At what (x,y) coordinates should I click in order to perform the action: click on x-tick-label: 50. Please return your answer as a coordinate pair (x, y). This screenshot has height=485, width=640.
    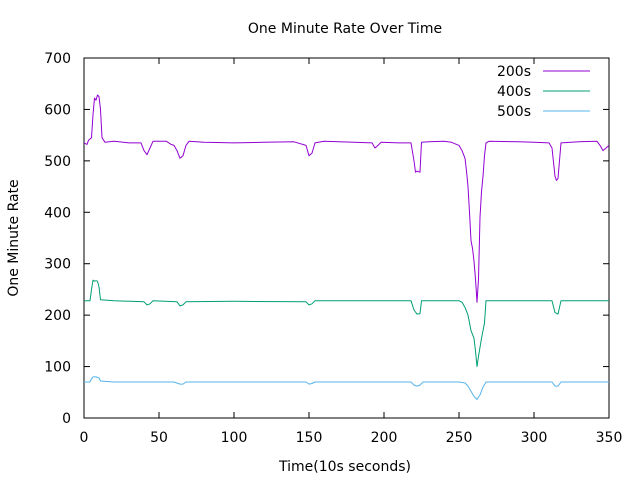
    Looking at the image, I should click on (159, 438).